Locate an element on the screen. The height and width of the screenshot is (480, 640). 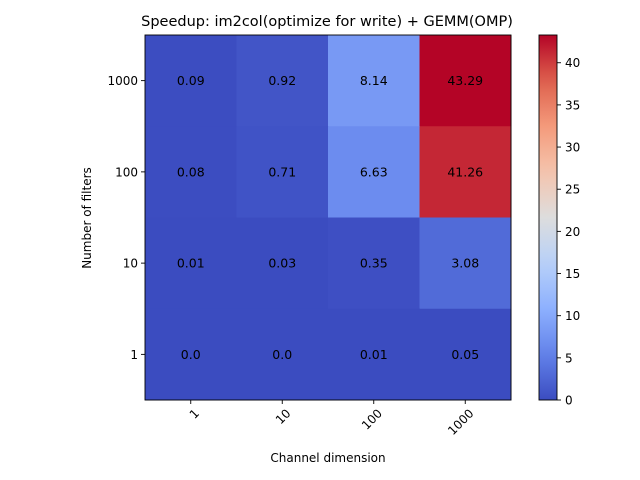
y-tick-label: 10 is located at coordinates (130, 264).